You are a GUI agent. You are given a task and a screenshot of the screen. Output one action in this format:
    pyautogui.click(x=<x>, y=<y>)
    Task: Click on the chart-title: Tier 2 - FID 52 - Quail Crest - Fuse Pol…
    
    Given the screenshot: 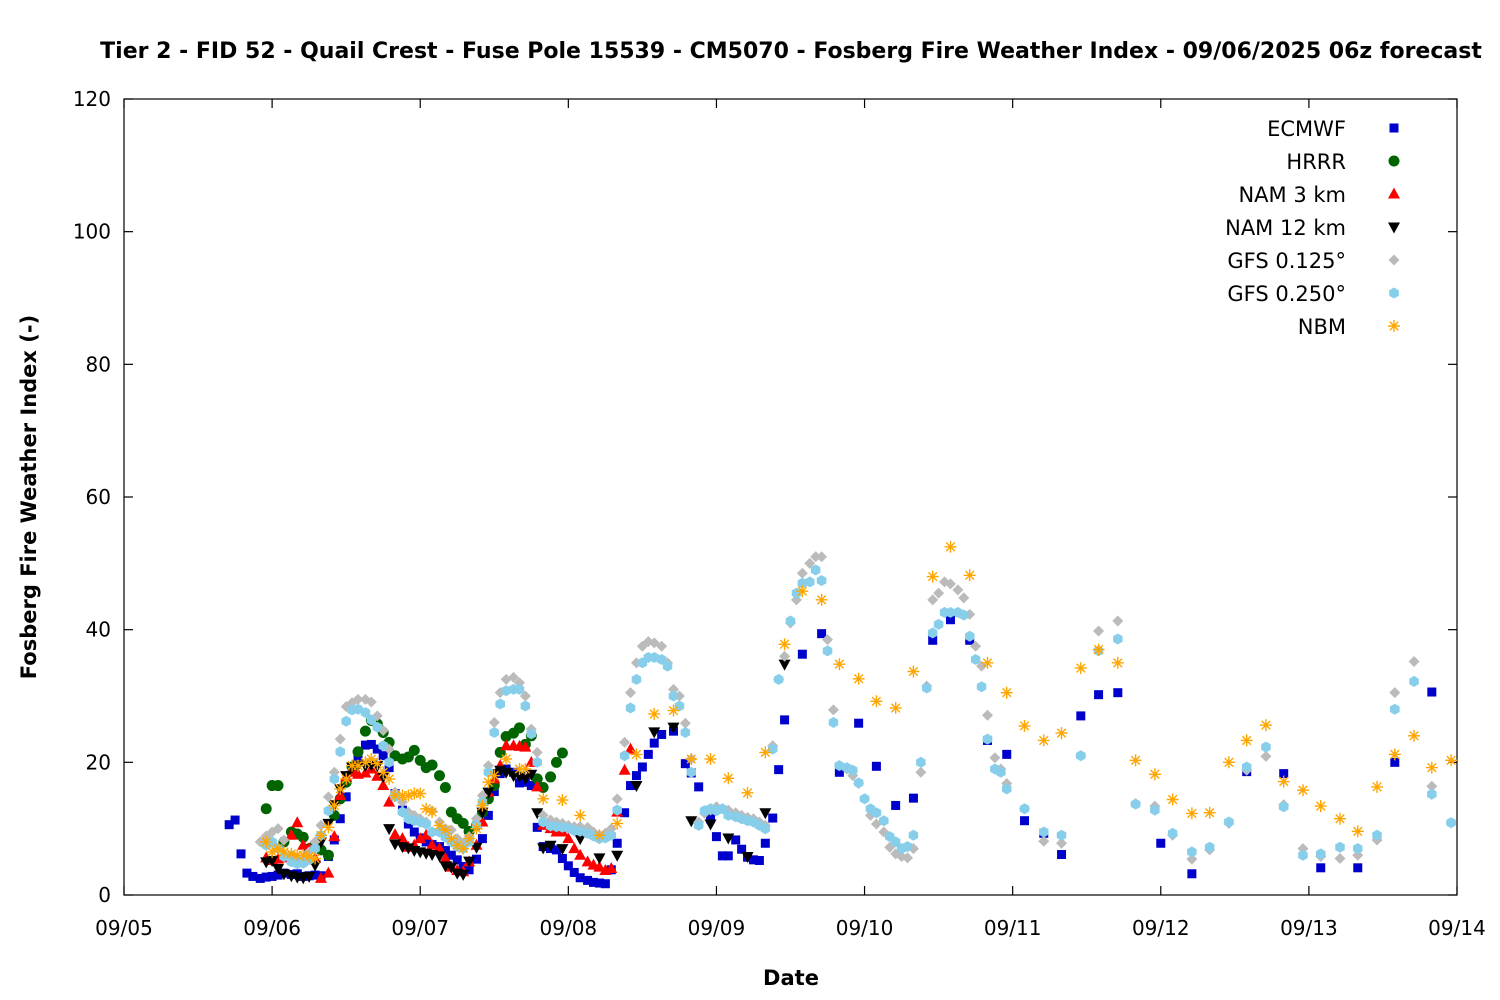 What is the action you would take?
    pyautogui.click(x=791, y=51)
    